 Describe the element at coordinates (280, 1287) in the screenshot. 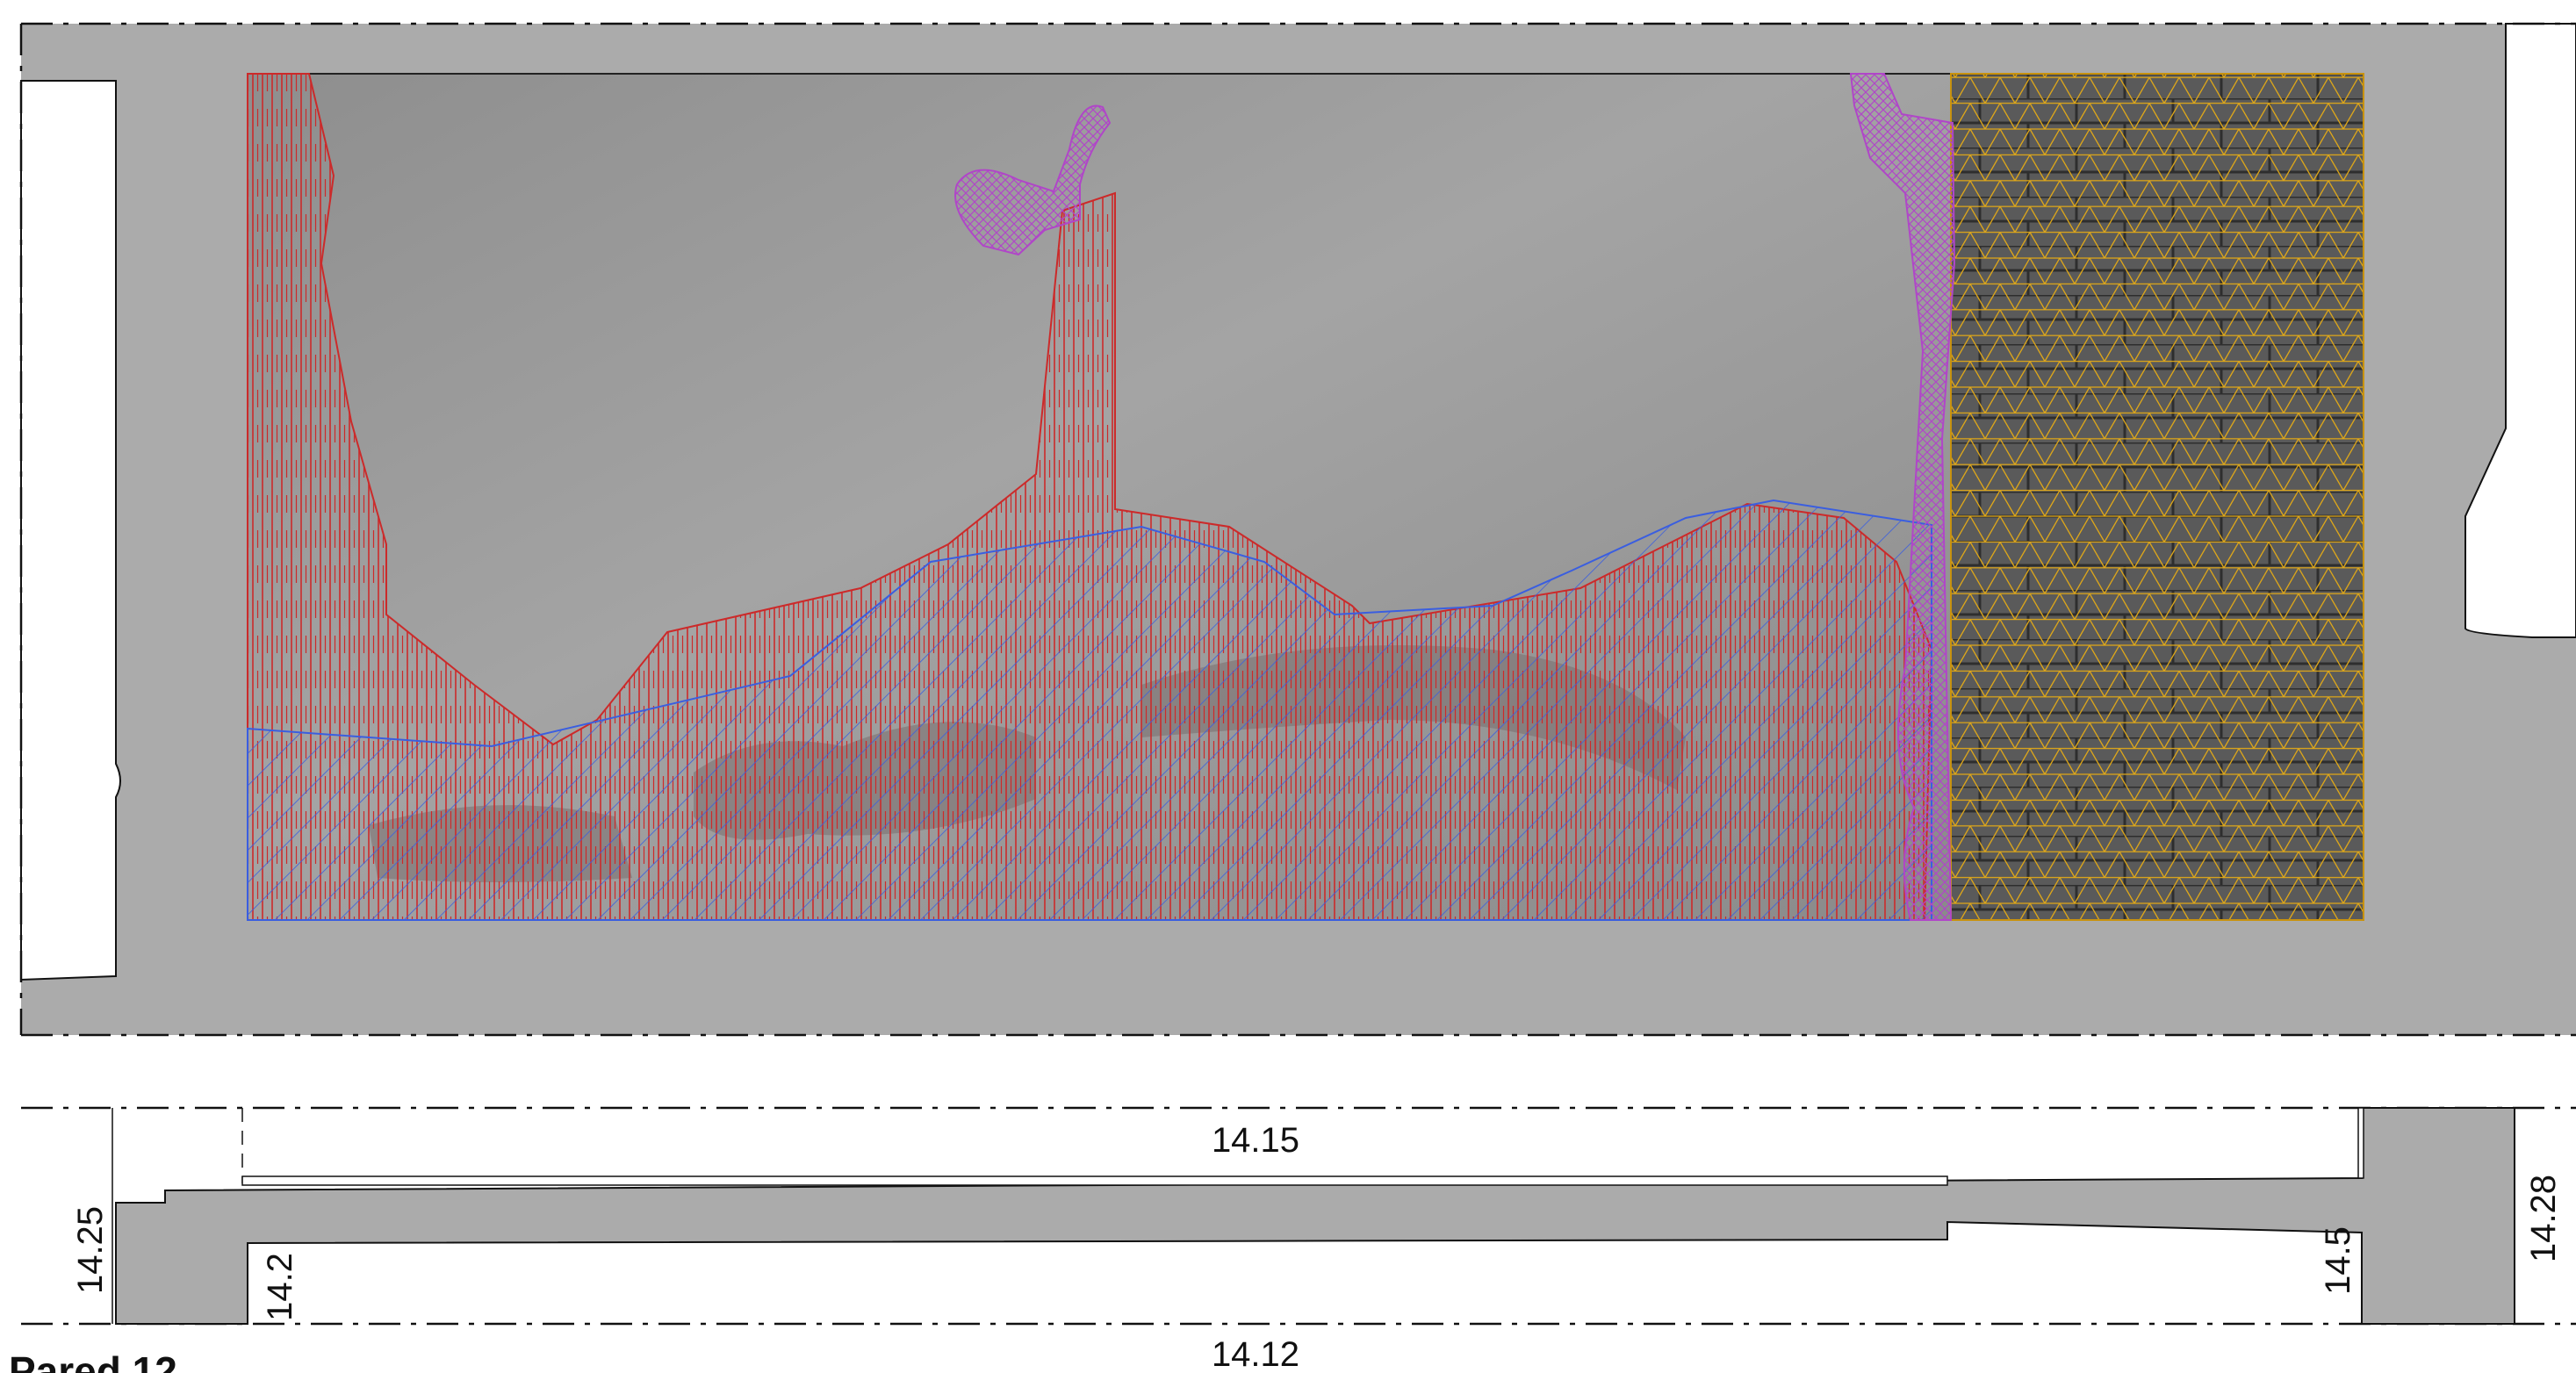

I see `dimension-inner-left: 14.2` at that location.